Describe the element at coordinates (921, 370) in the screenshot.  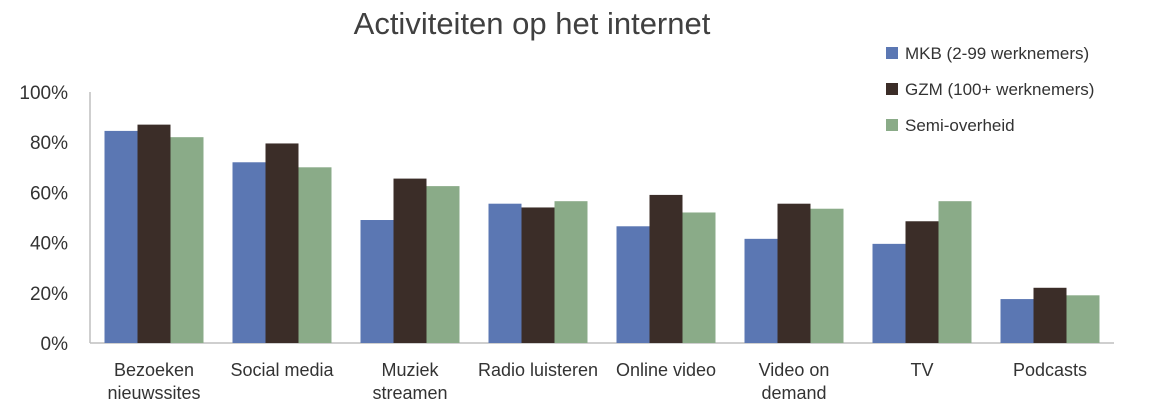
I see `category-label: TV` at that location.